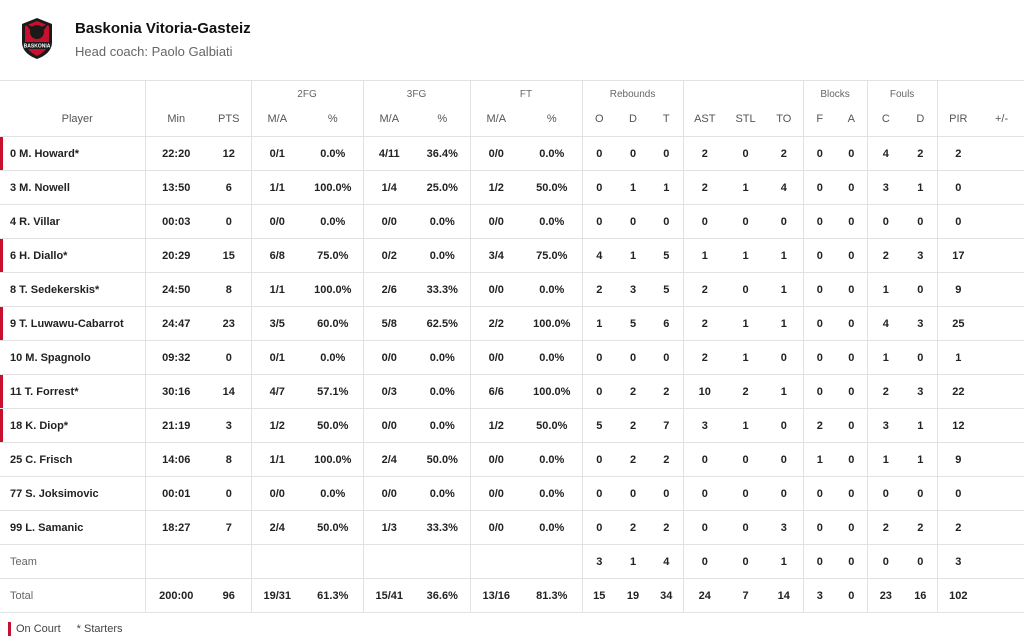 The image size is (1024, 637). I want to click on on-court-marker-icon, so click(9, 629).